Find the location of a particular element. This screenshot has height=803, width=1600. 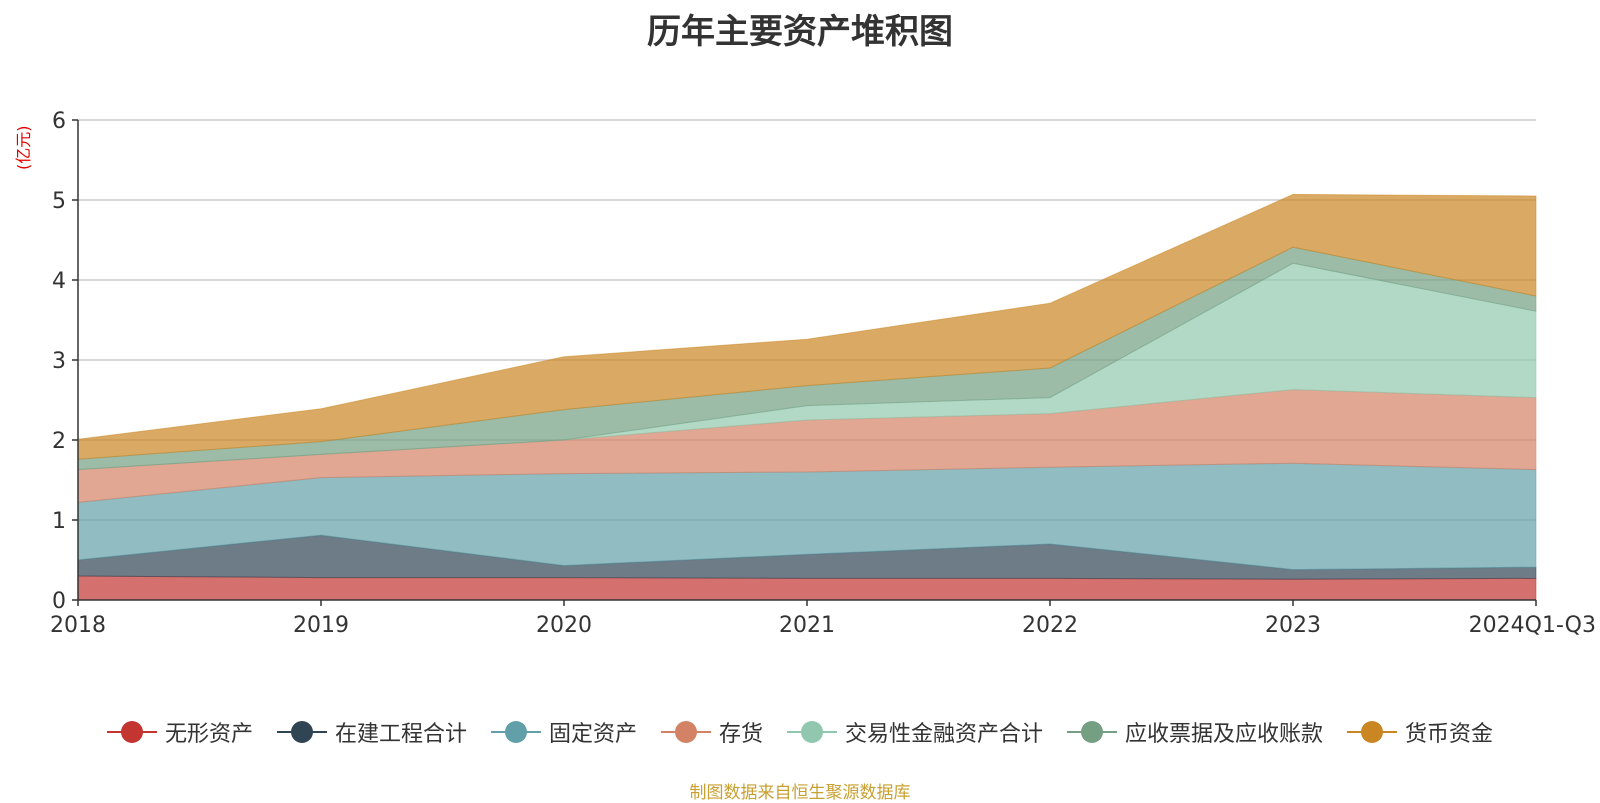

x-tick-label: 2024Q1-Q3 is located at coordinates (1532, 625).